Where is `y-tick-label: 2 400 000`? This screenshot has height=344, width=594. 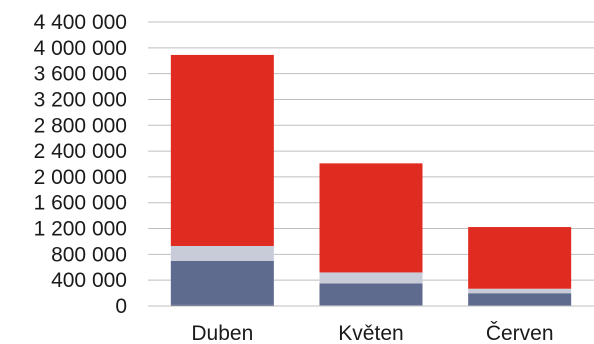
y-tick-label: 2 400 000 is located at coordinates (80, 151).